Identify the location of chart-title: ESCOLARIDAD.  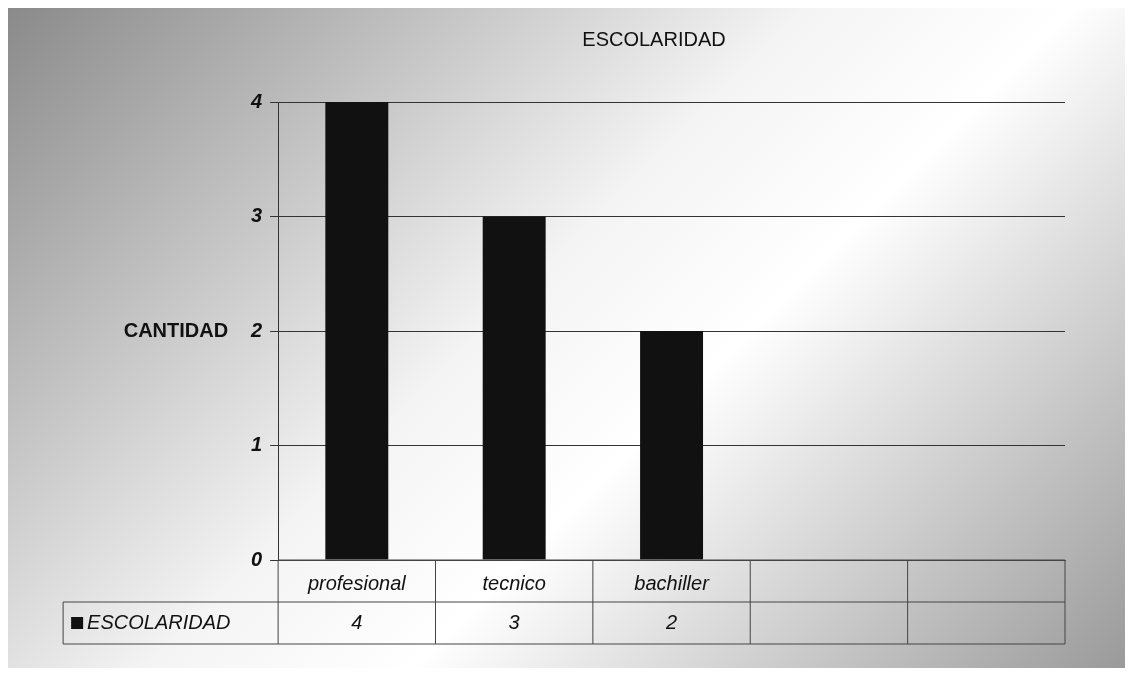
(654, 38).